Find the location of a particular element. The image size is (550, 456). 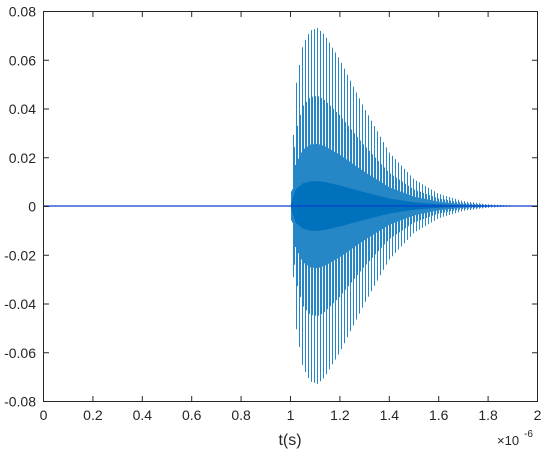

x-exponent-power: -6 is located at coordinates (528, 434).